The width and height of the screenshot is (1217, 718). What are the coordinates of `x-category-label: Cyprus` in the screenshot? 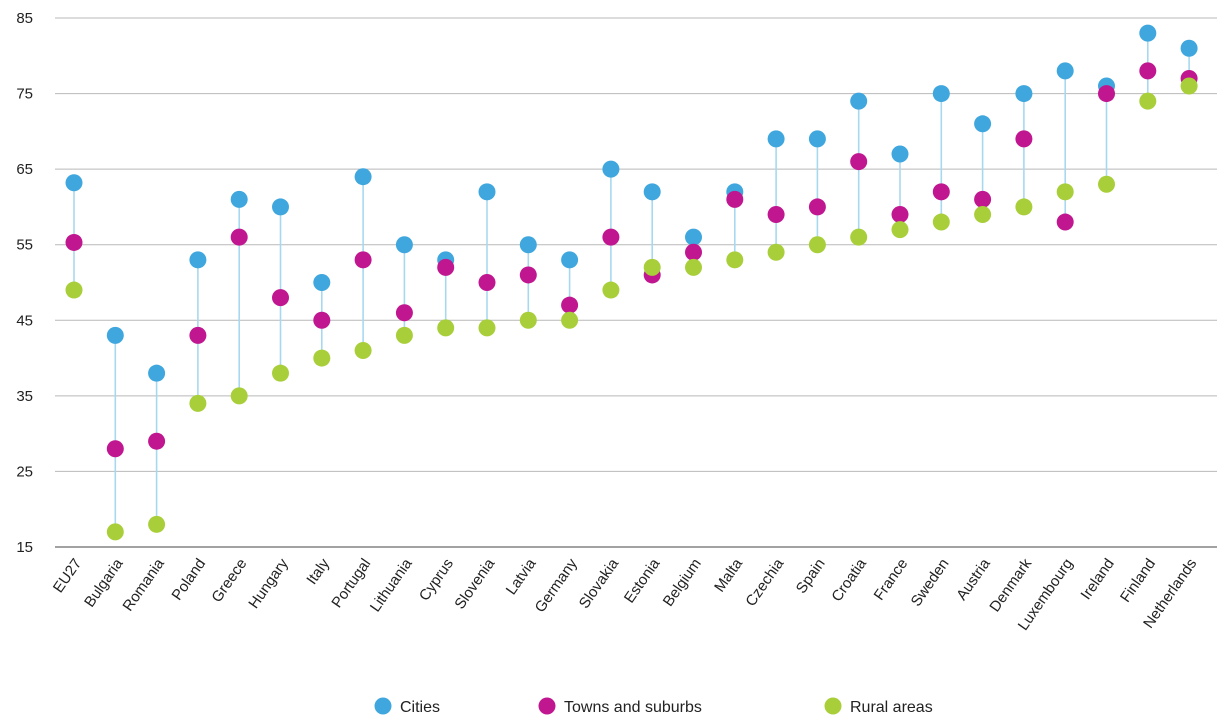 It's located at (436, 580).